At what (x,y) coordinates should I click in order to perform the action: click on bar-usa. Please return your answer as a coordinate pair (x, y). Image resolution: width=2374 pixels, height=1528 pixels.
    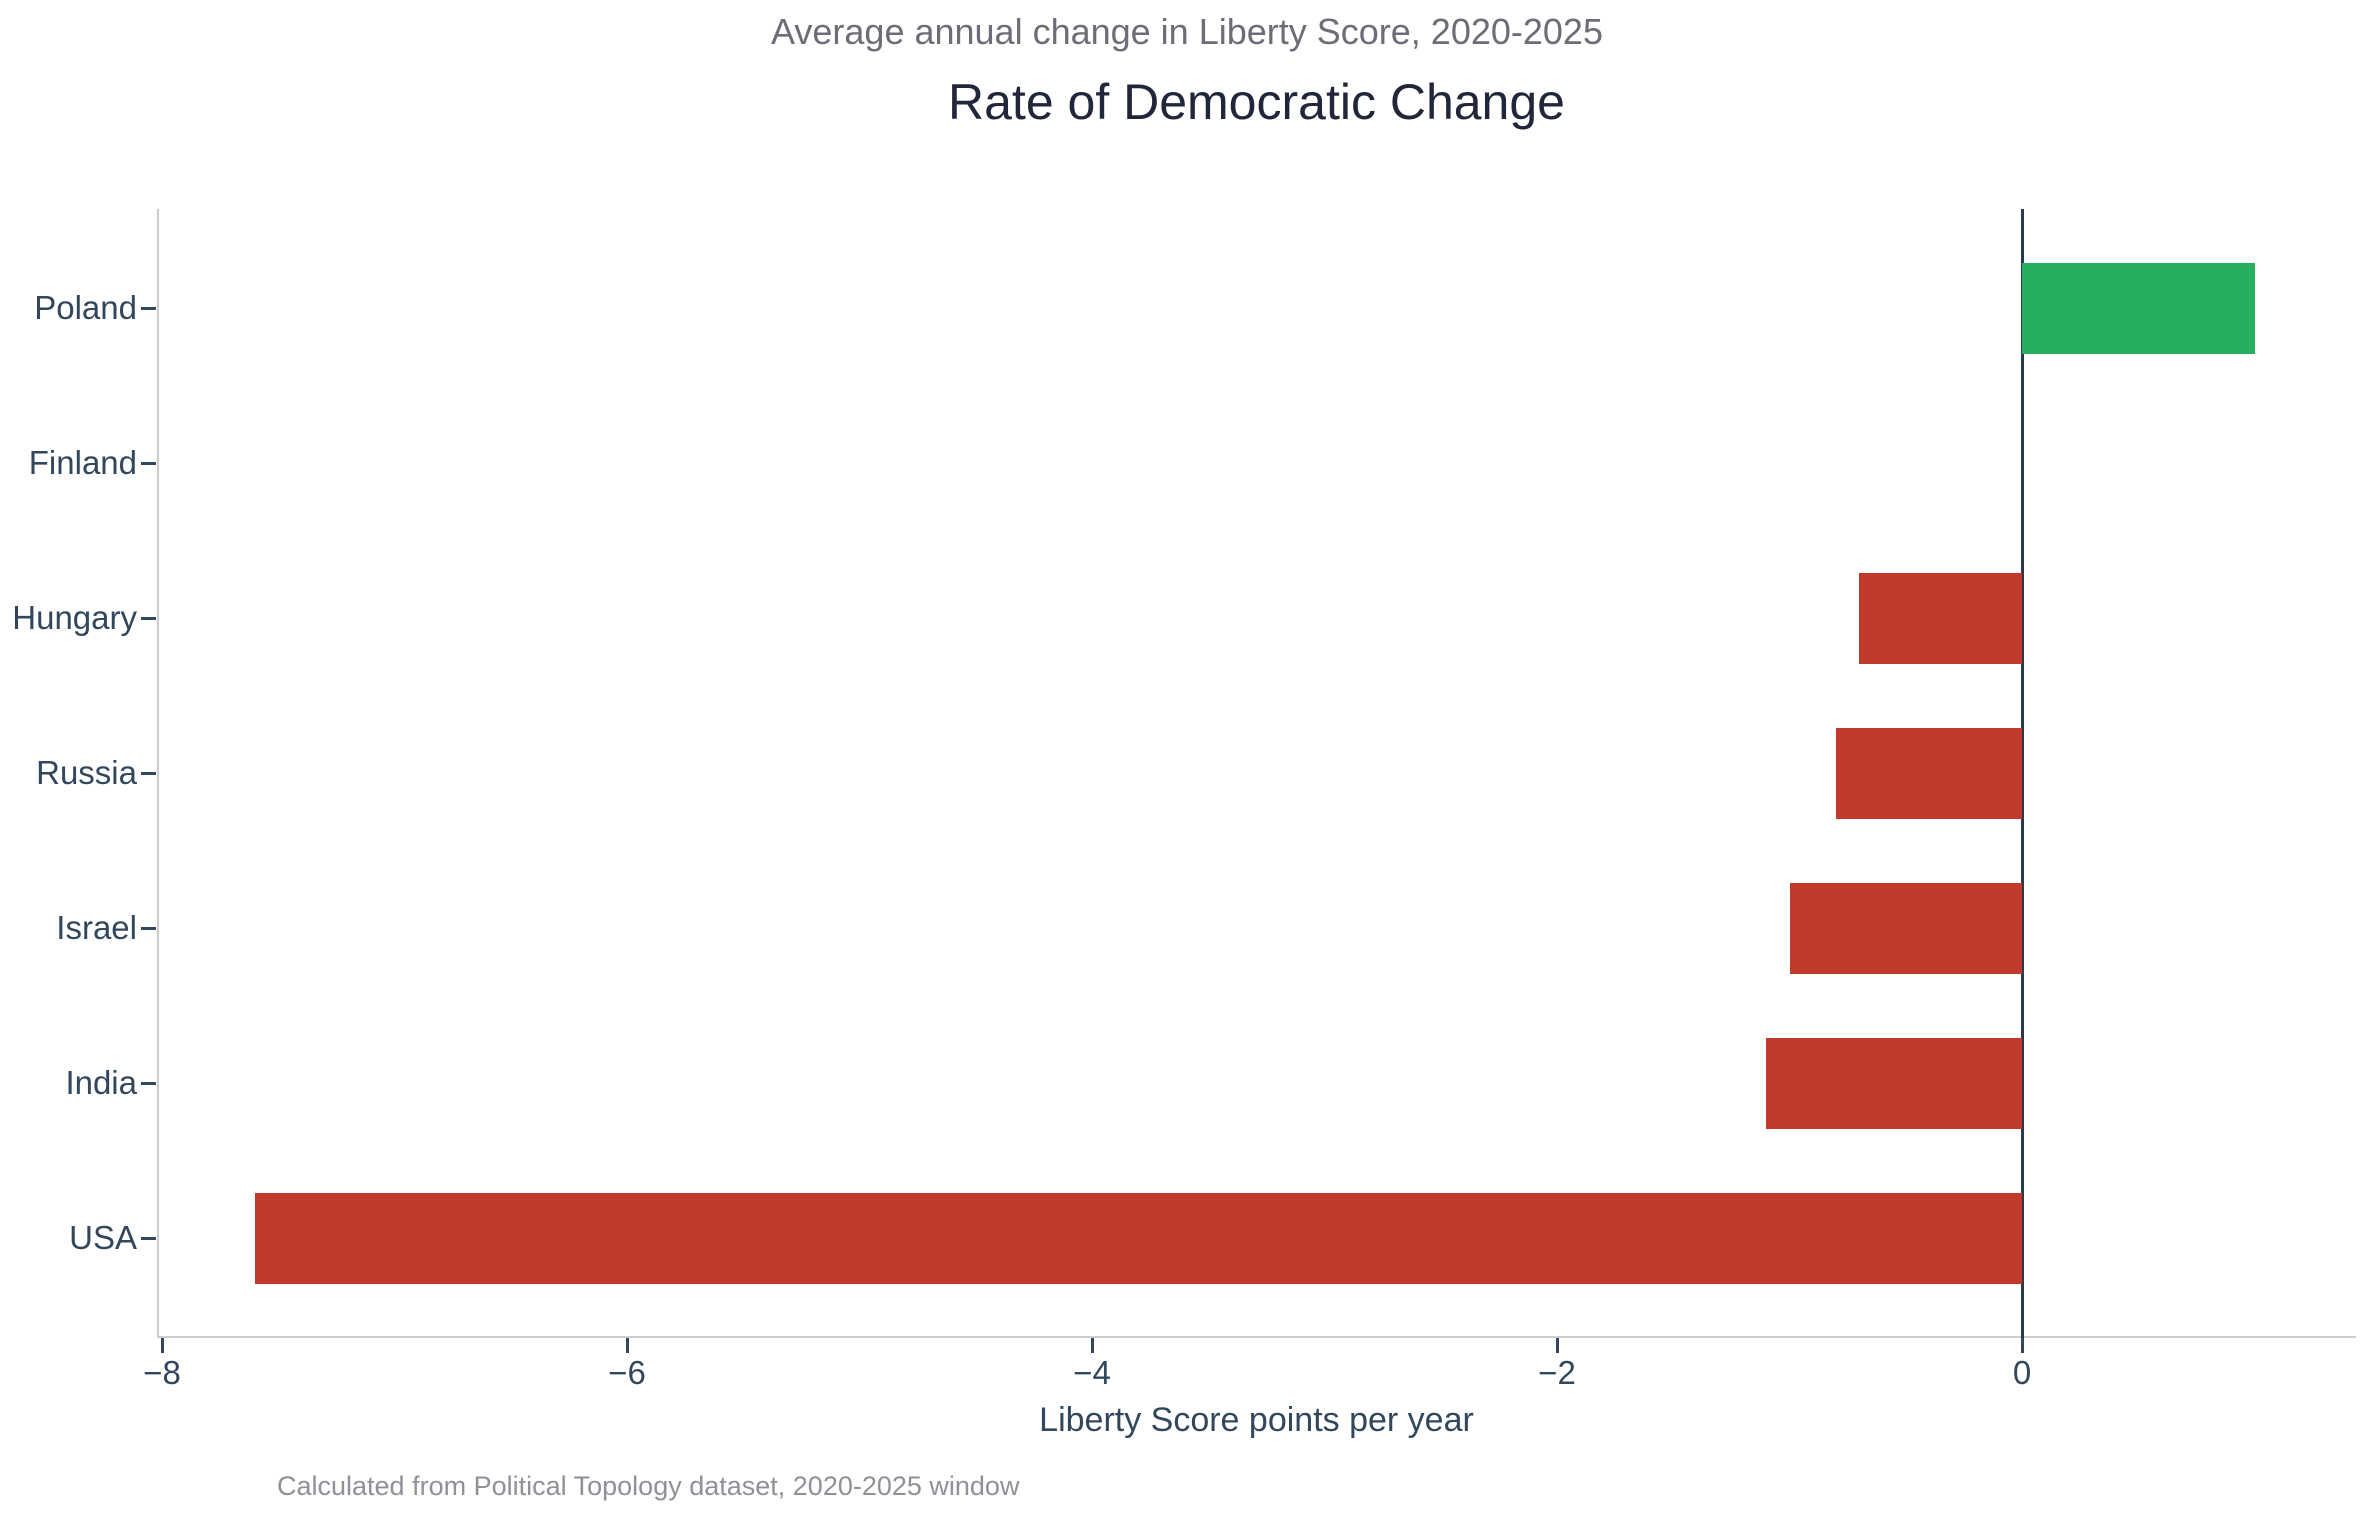
    Looking at the image, I should click on (1138, 1238).